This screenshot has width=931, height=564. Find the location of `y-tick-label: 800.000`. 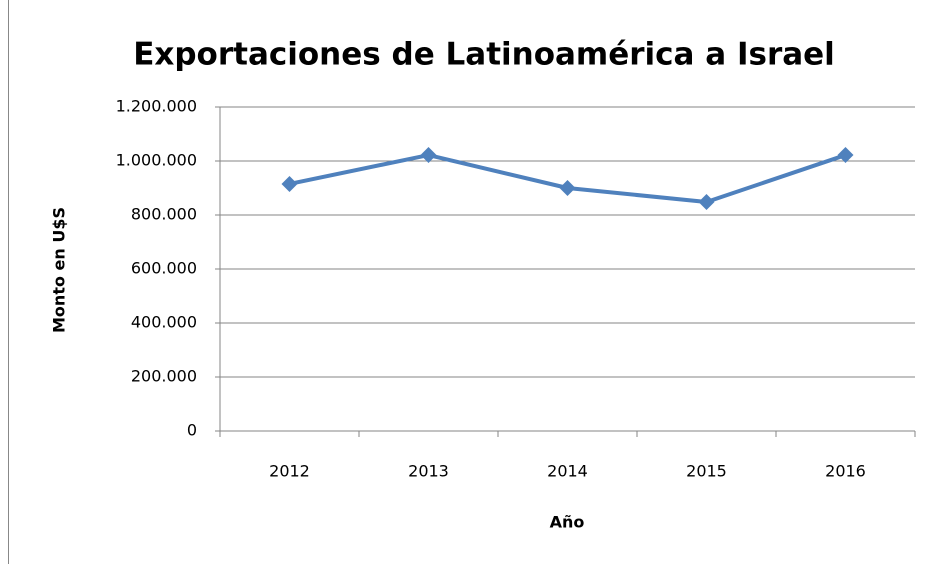

y-tick-label: 800.000 is located at coordinates (164, 214).